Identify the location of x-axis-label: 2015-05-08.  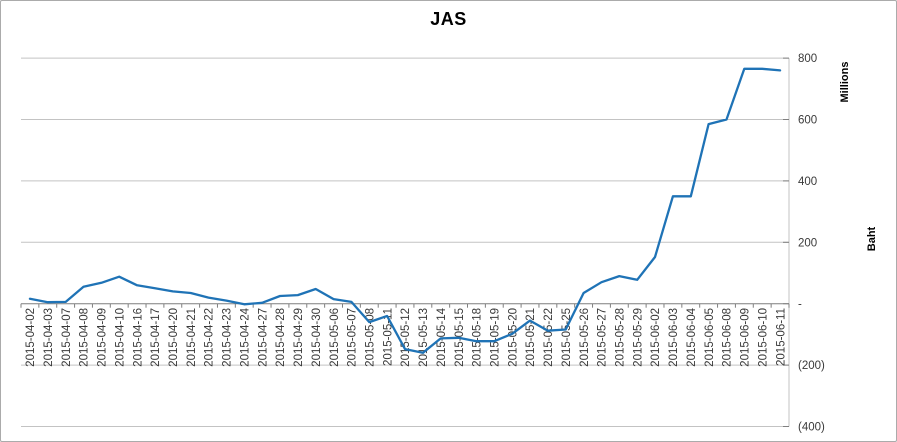
(370, 337).